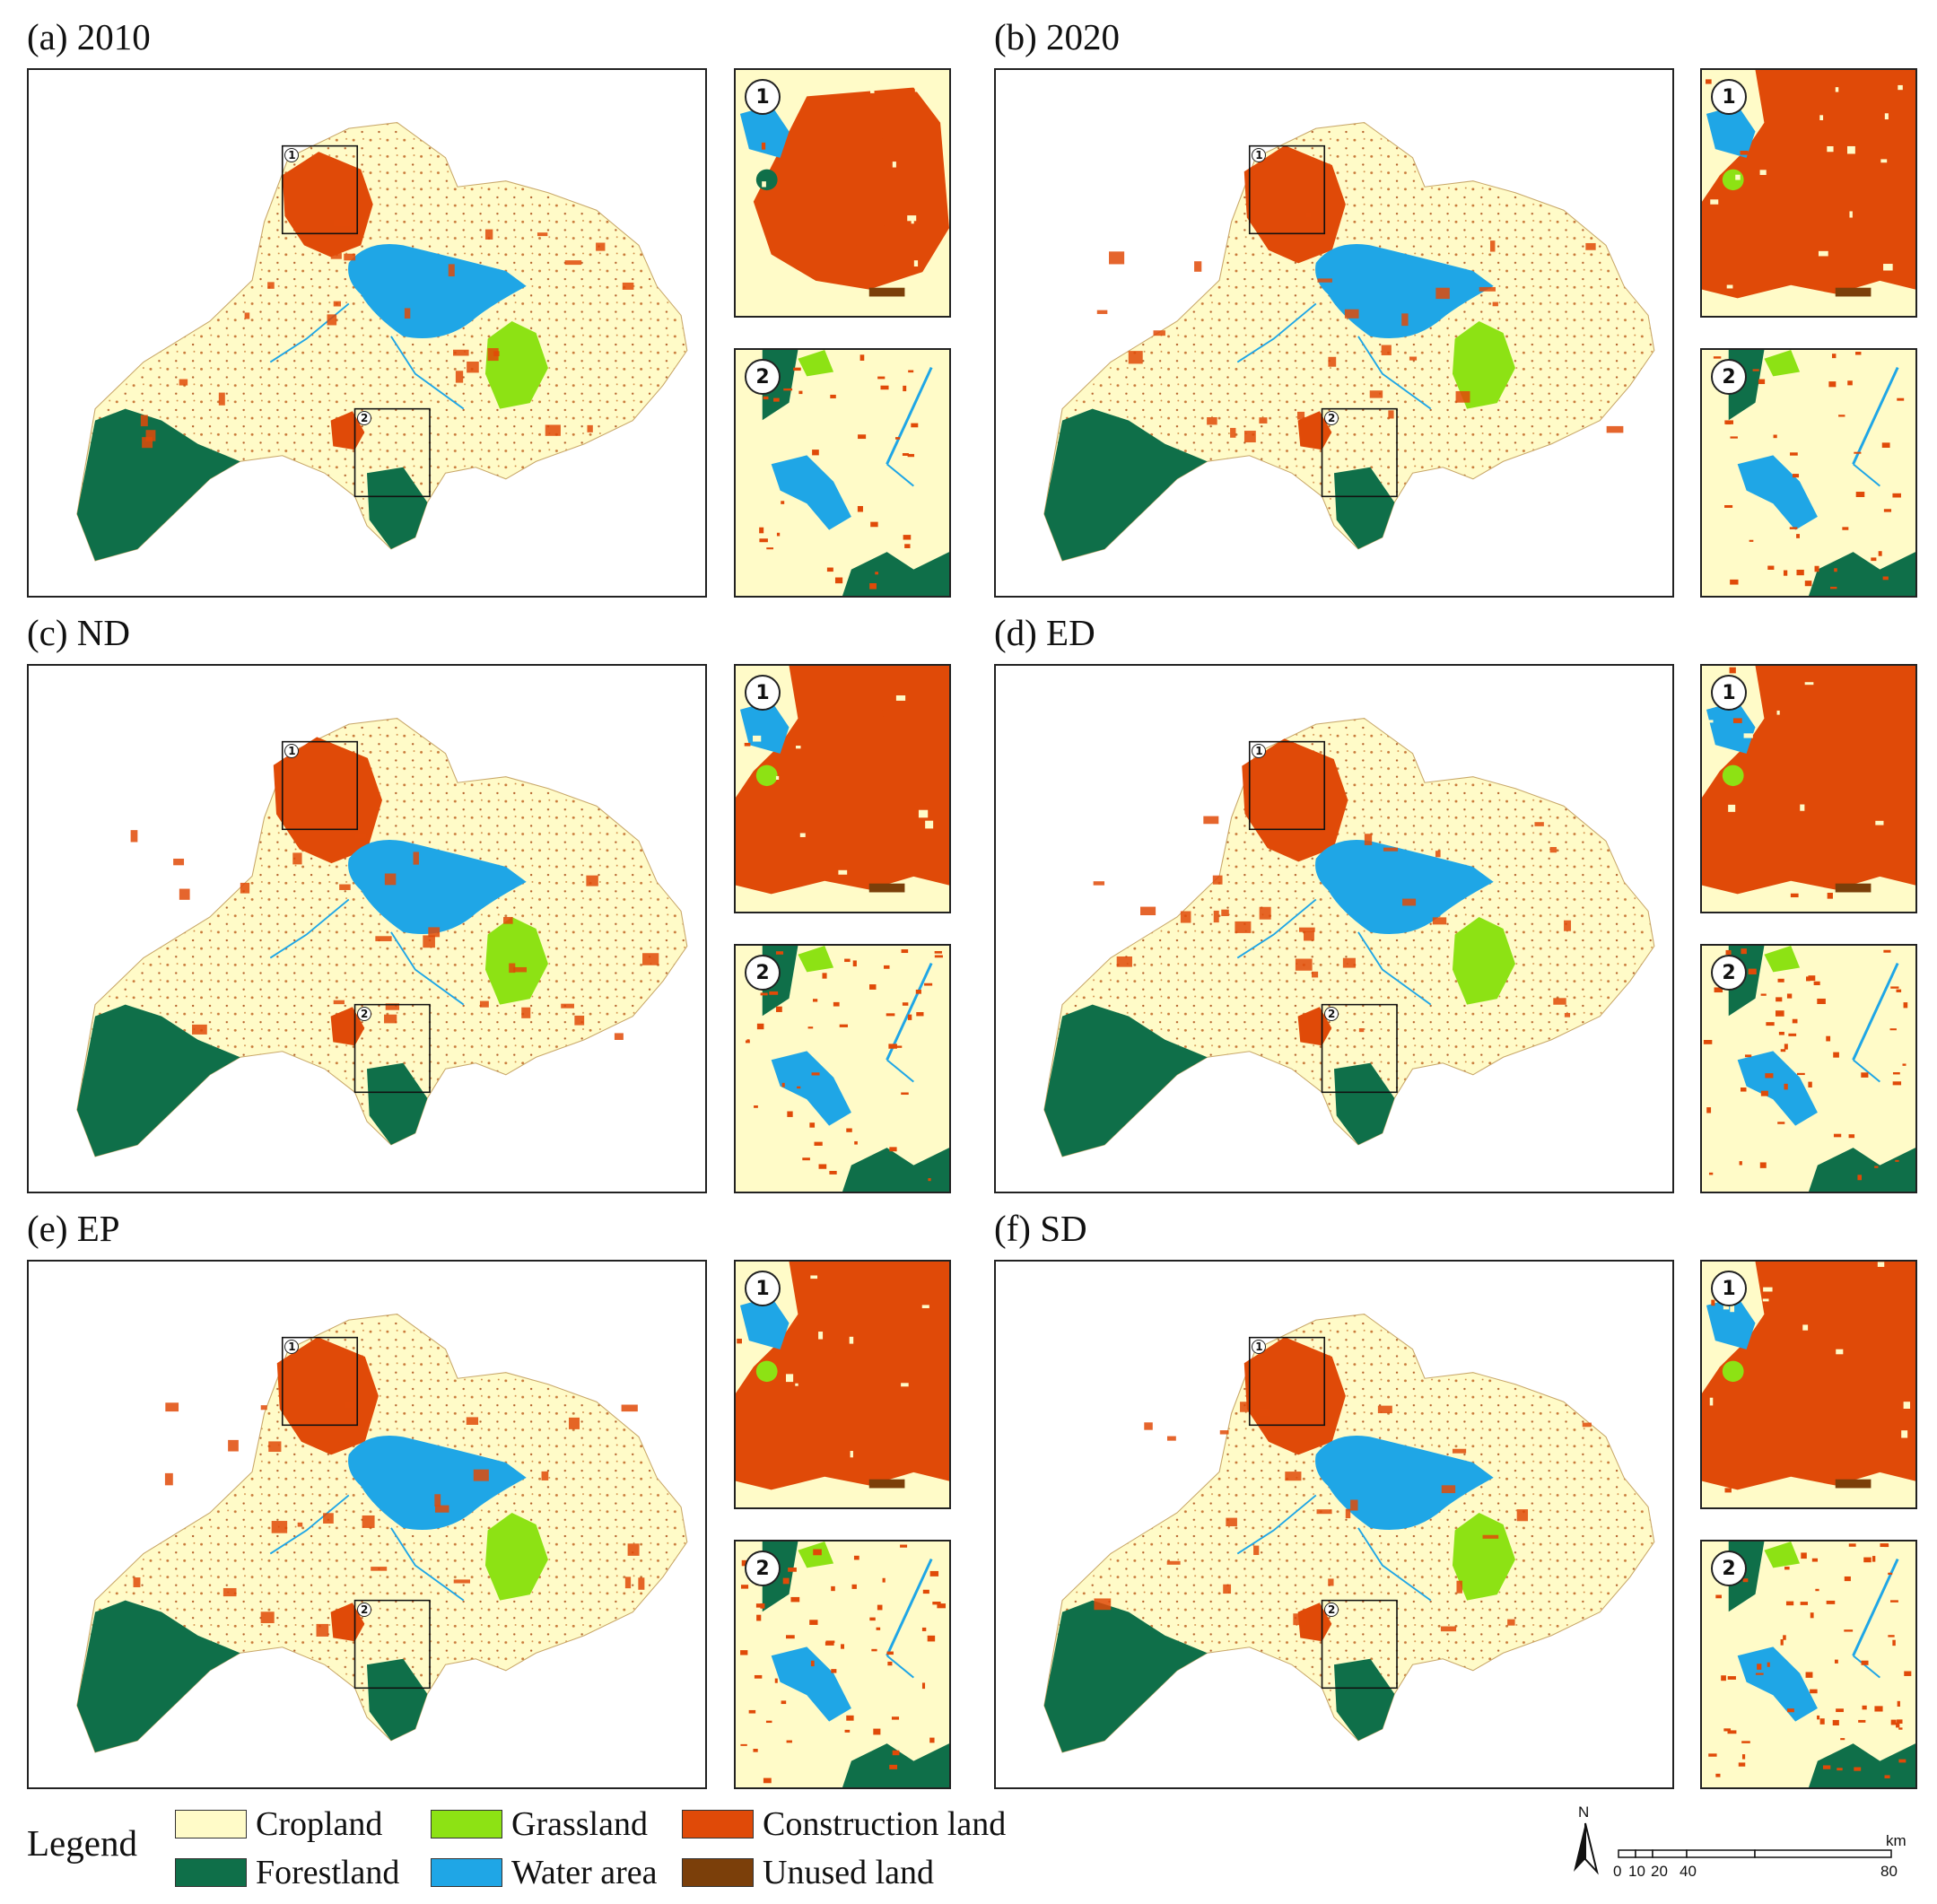  I want to click on scale-bar-graphic, so click(1755, 1854).